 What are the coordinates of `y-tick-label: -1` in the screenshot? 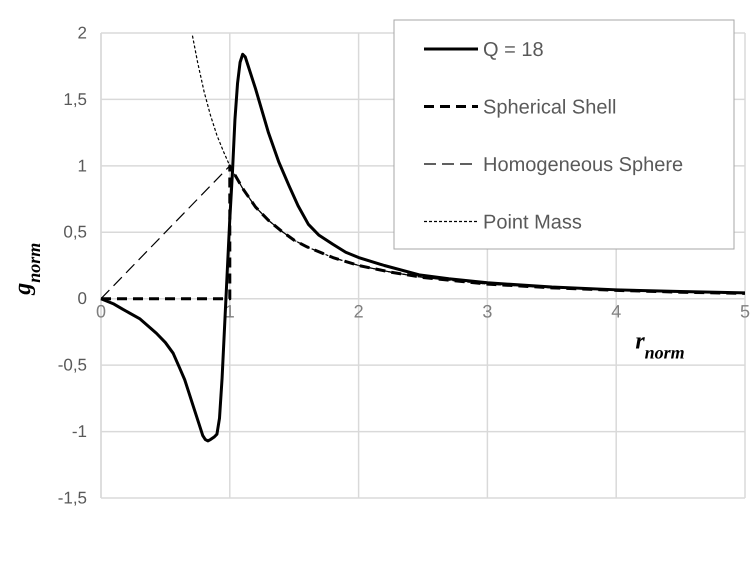 It's located at (79, 432).